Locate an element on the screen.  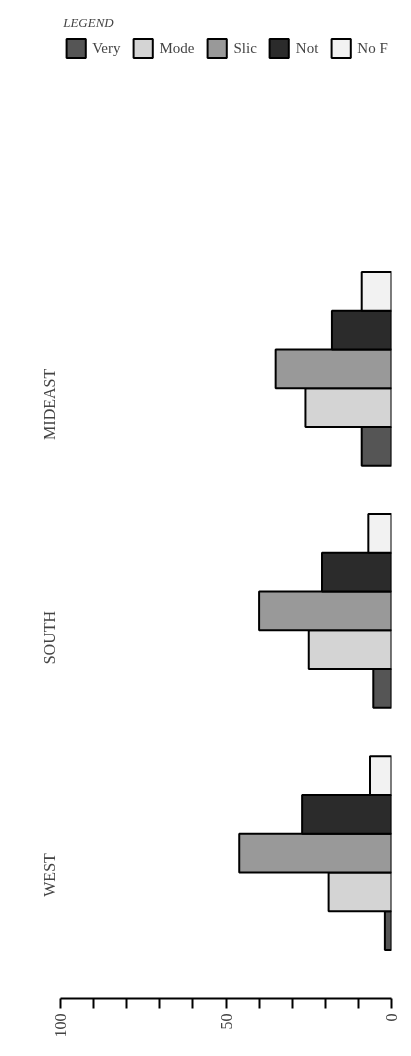
legend-label: Slic is located at coordinates (245, 48).